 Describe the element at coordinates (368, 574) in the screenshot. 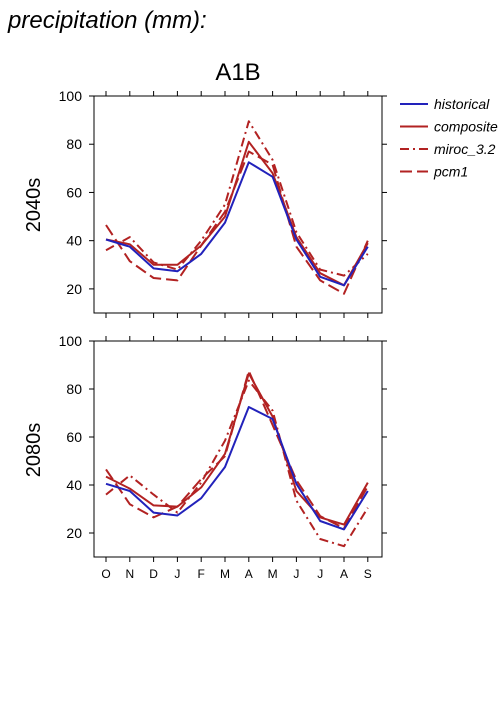

I see `x-tick-label: S` at that location.